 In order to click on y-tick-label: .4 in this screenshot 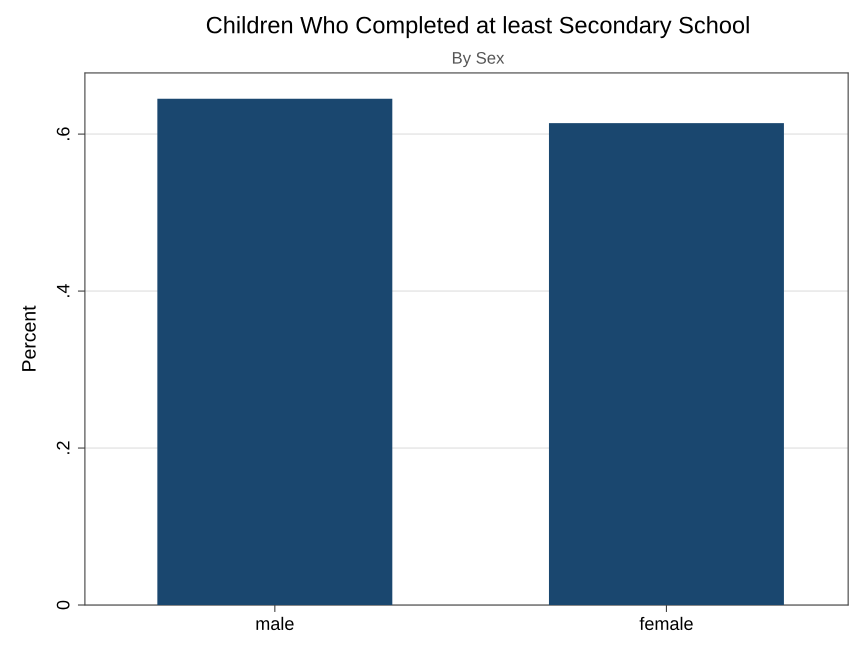, I will do `click(63, 290)`.